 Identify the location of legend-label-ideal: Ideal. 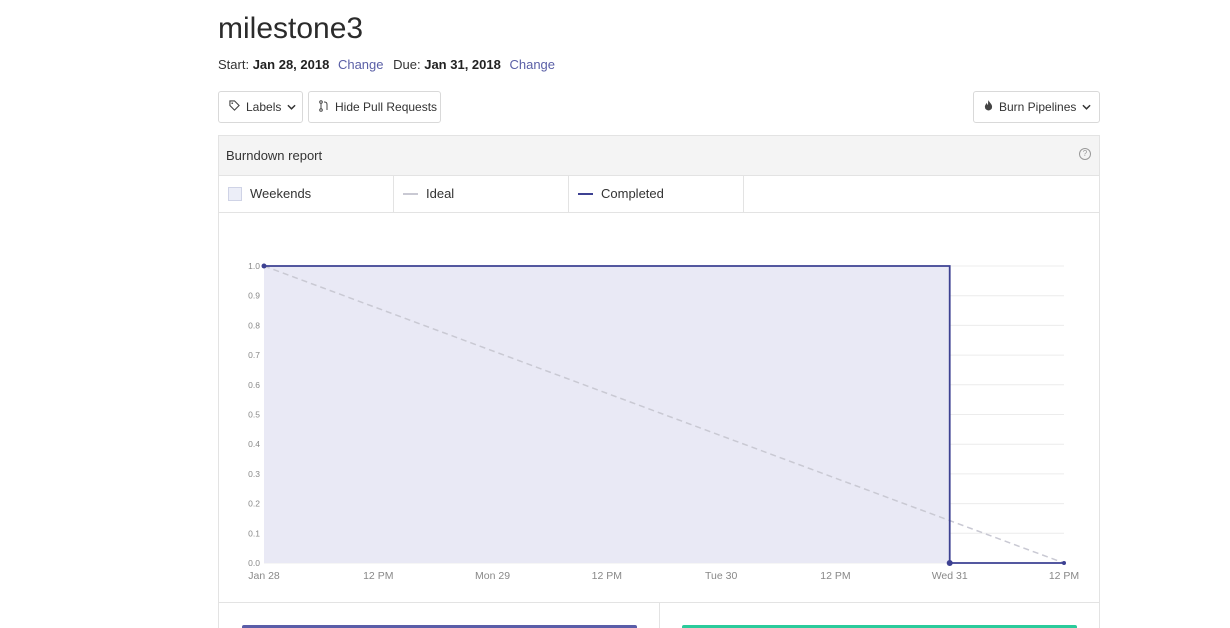
(440, 193).